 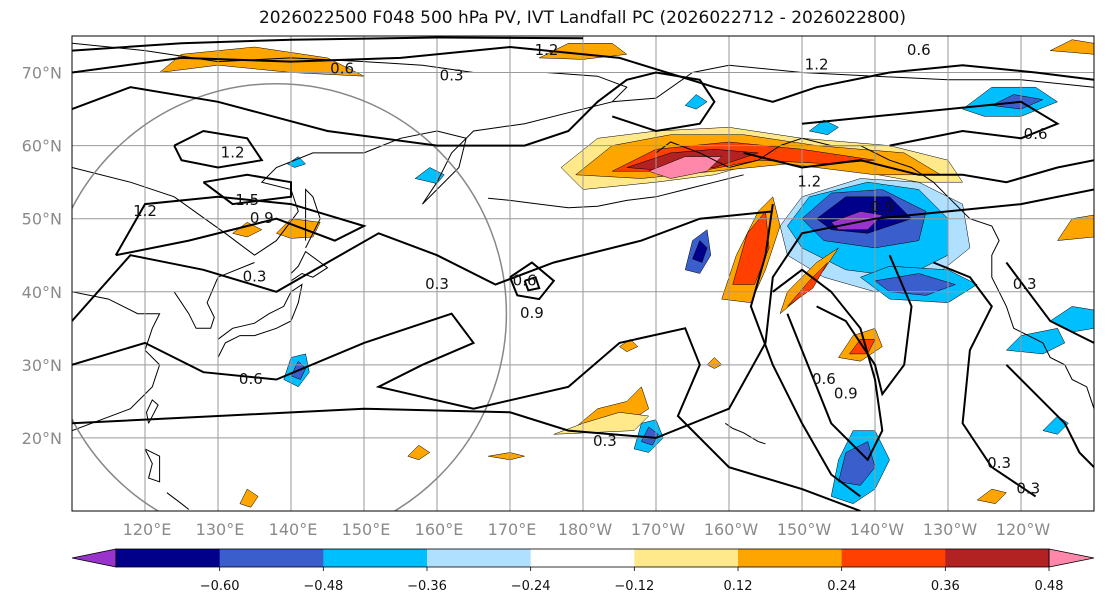 I want to click on longitude-tick-label: 180°W, so click(x=585, y=529).